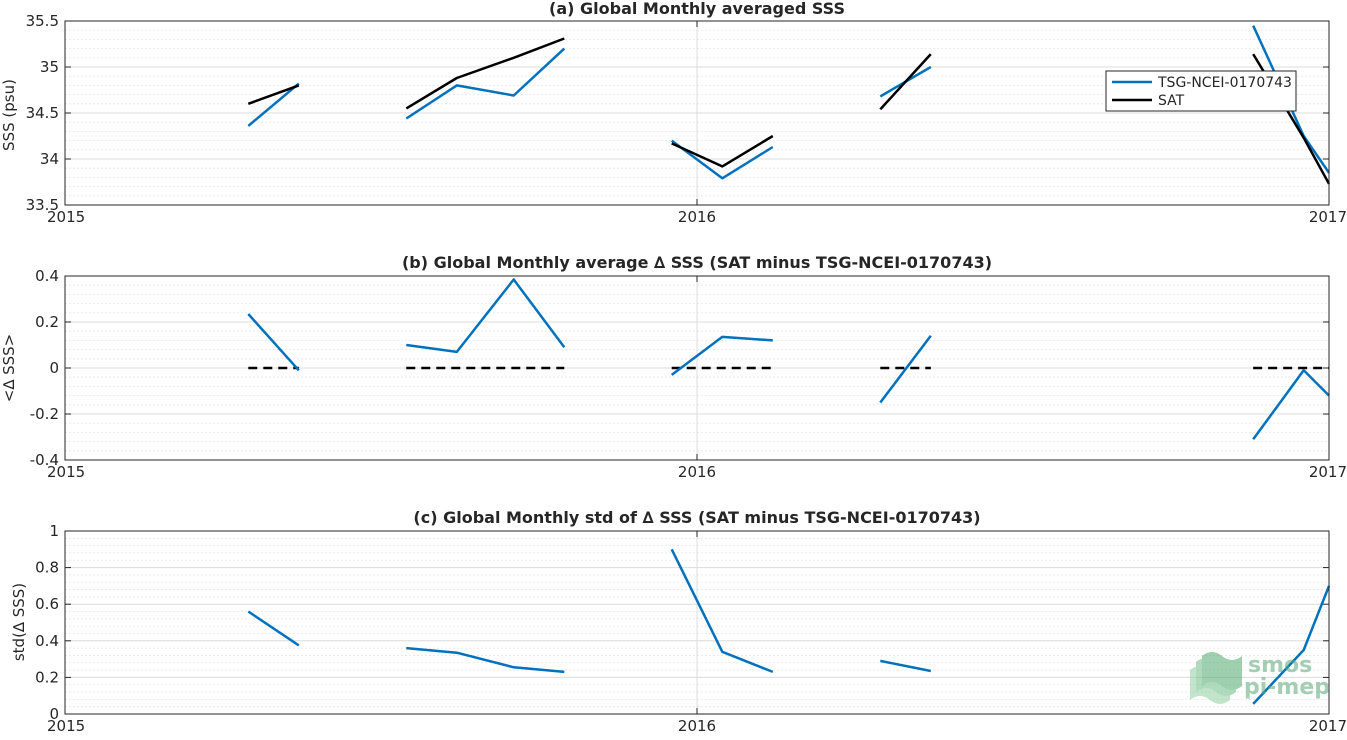 The image size is (1347, 740). What do you see at coordinates (54, 531) in the screenshot?
I see `y-tick-label: 1` at bounding box center [54, 531].